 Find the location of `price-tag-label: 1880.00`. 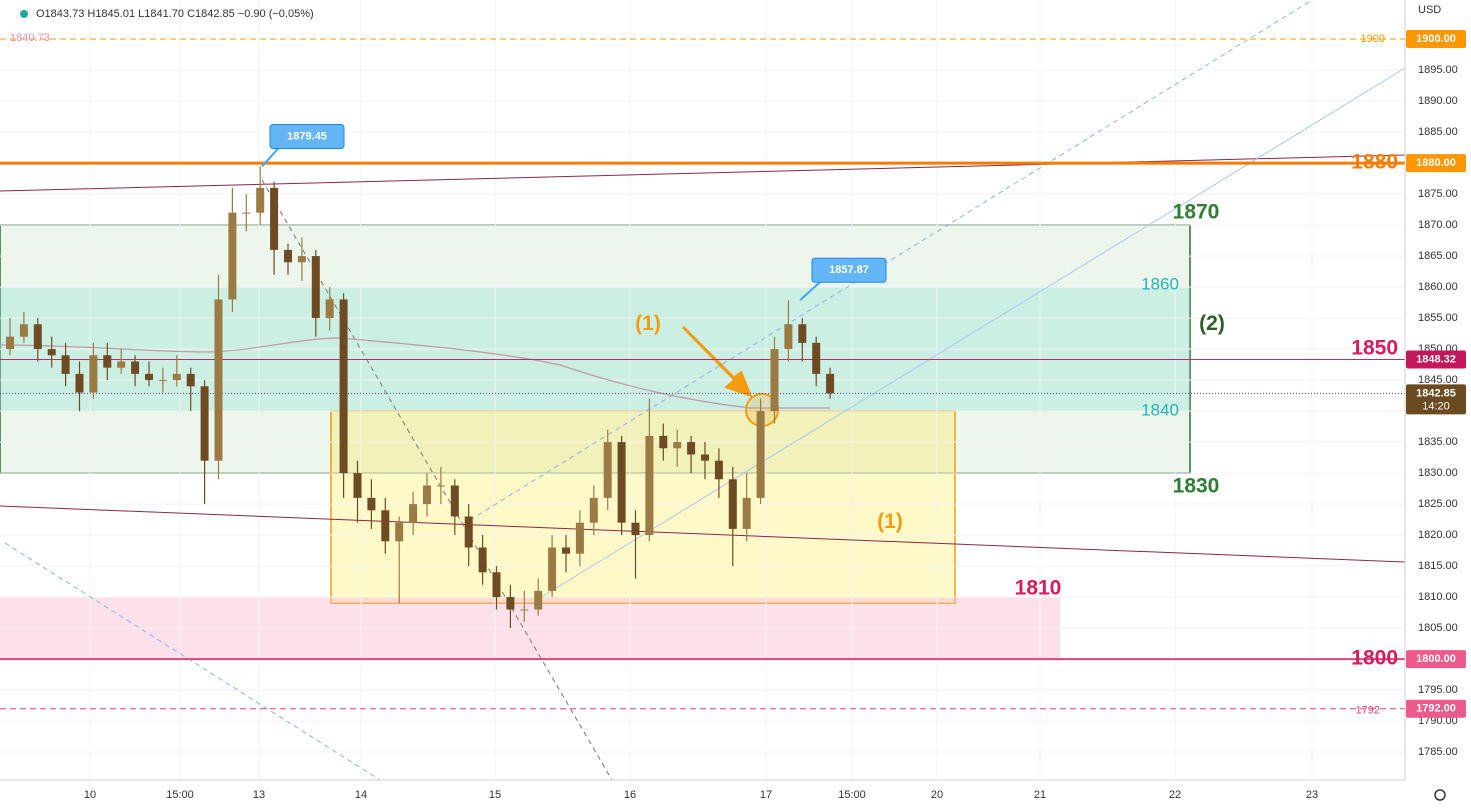

price-tag-label: 1880.00 is located at coordinates (1436, 163).